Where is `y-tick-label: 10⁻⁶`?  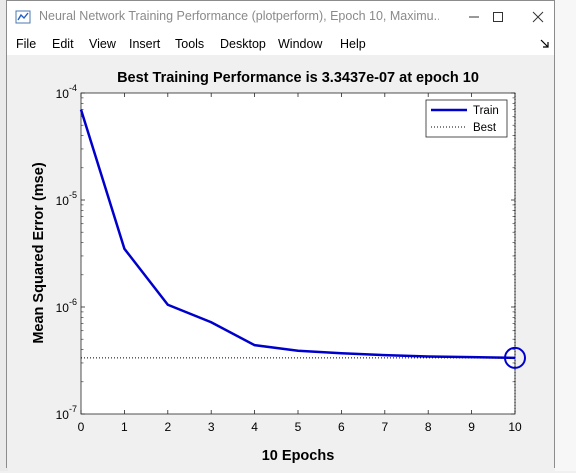
y-tick-label: 10⁻⁶ is located at coordinates (66, 306).